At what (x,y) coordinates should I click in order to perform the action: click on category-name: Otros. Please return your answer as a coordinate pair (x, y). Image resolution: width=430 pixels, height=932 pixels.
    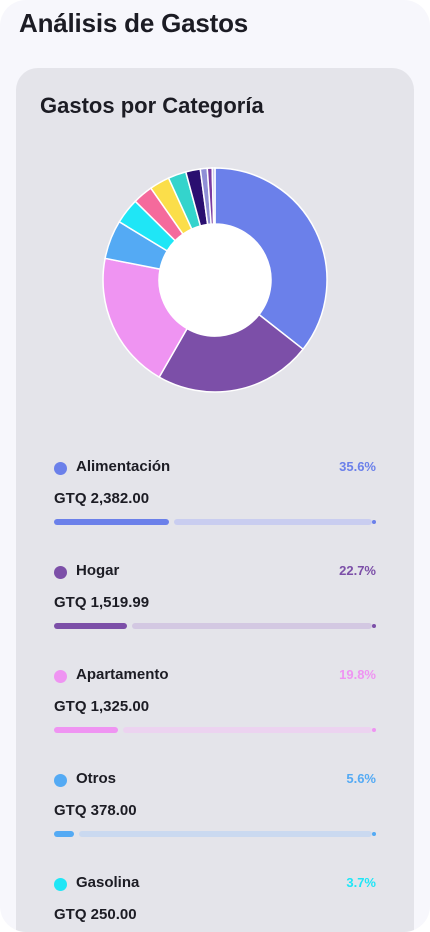
    Looking at the image, I should click on (96, 778).